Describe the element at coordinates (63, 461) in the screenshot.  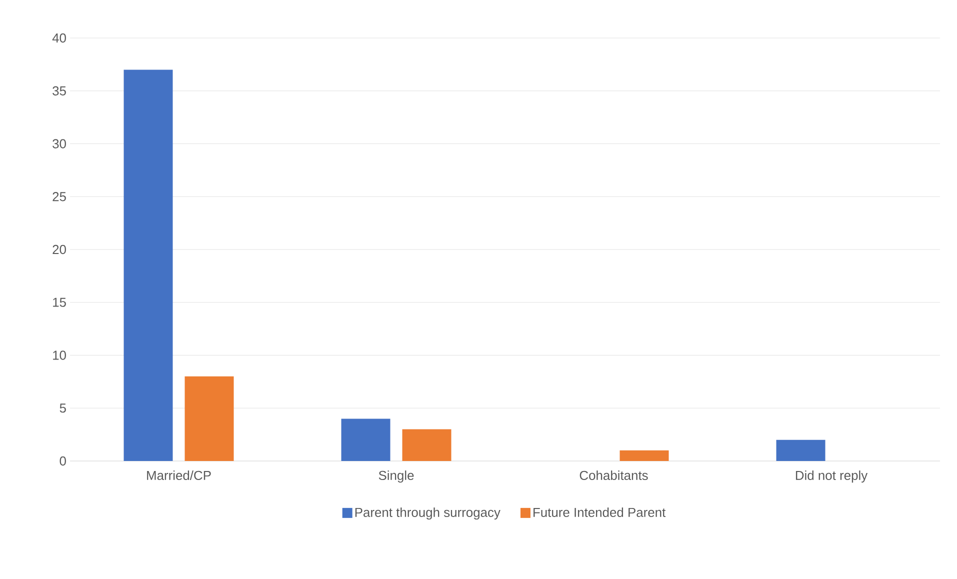
I see `y-tick-label: 0` at that location.